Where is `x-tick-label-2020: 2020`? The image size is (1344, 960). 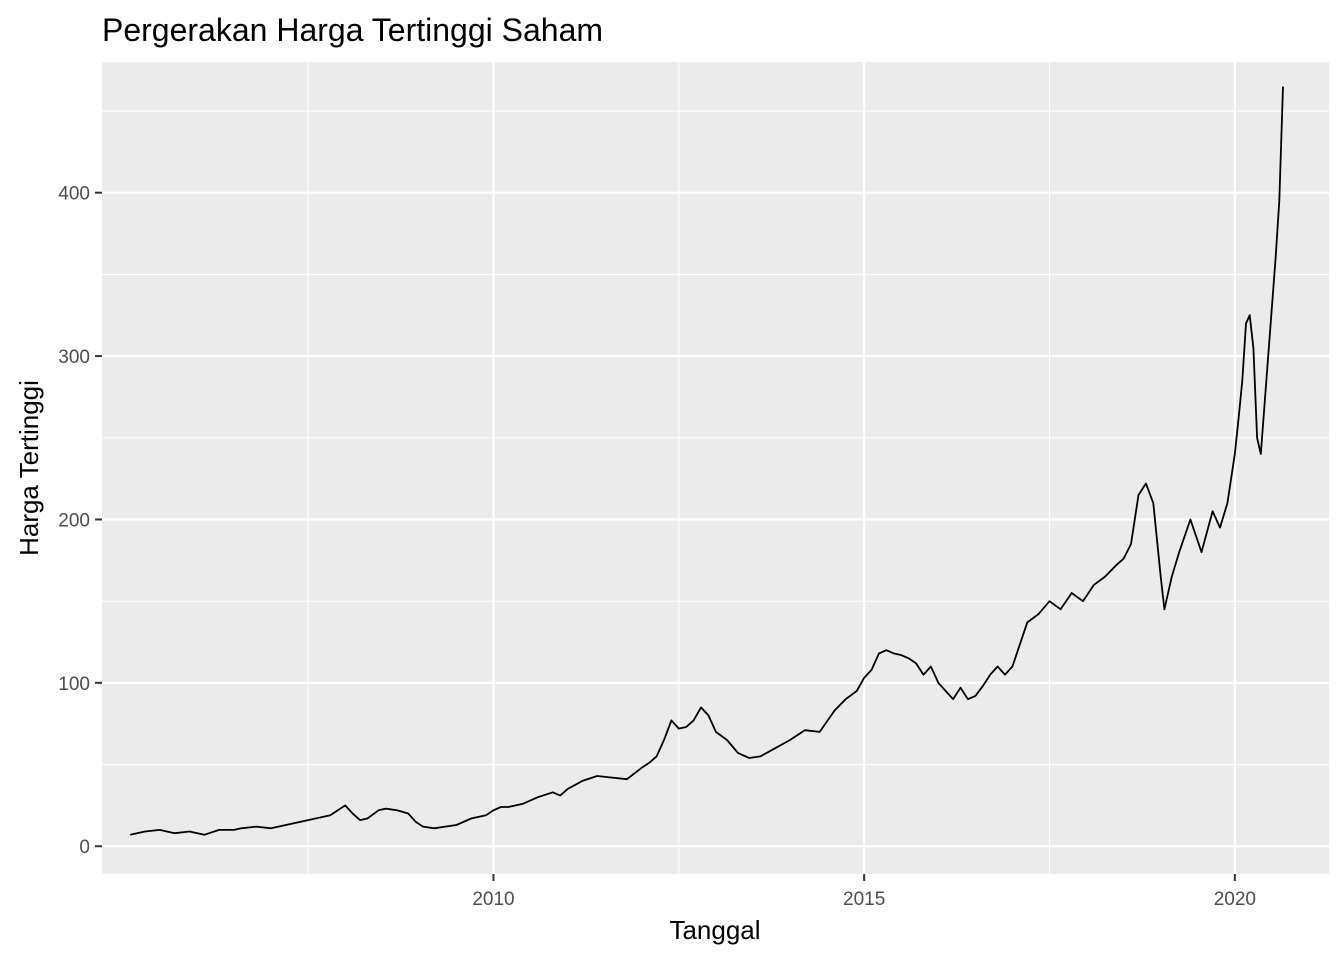 x-tick-label-2020: 2020 is located at coordinates (1235, 899).